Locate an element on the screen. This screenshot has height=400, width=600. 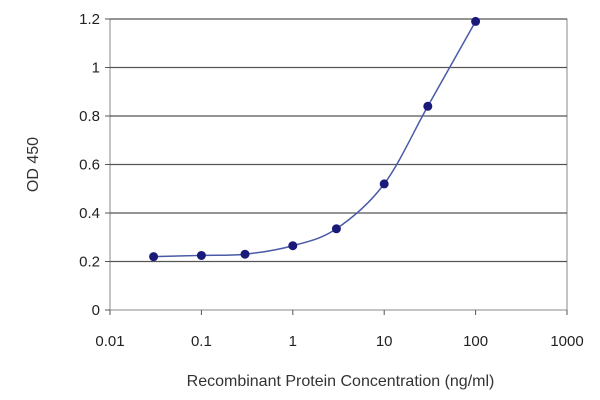
y-axis-ticks: 0 0.2 0.4 0.6 0.8 1 1.2 is located at coordinates (94, 165).